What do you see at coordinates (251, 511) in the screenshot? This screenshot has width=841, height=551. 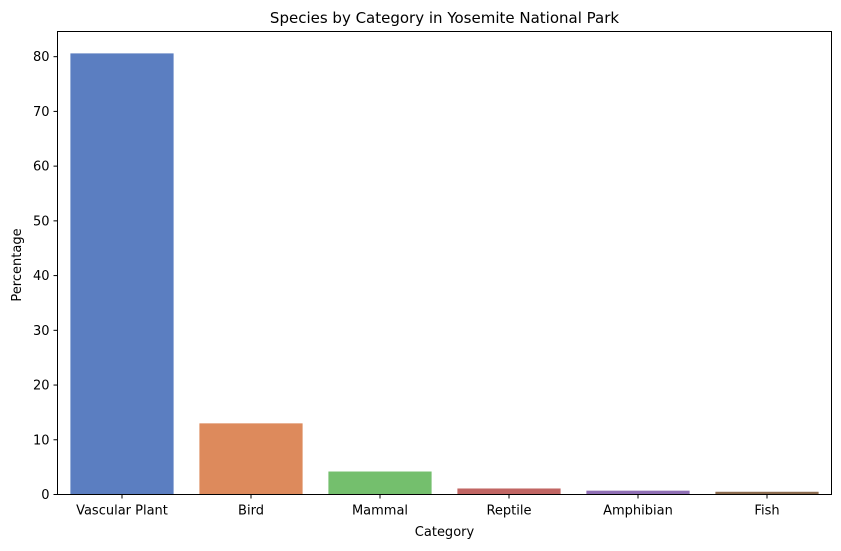 I see `x-tick-label: Bird` at bounding box center [251, 511].